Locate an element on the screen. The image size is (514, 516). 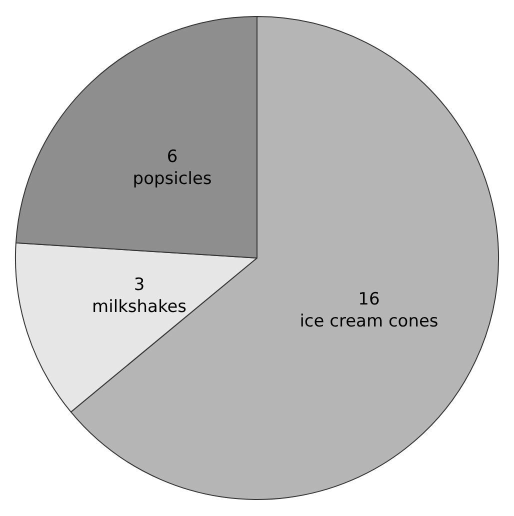
slice-label: ice cream cones is located at coordinates (369, 322).